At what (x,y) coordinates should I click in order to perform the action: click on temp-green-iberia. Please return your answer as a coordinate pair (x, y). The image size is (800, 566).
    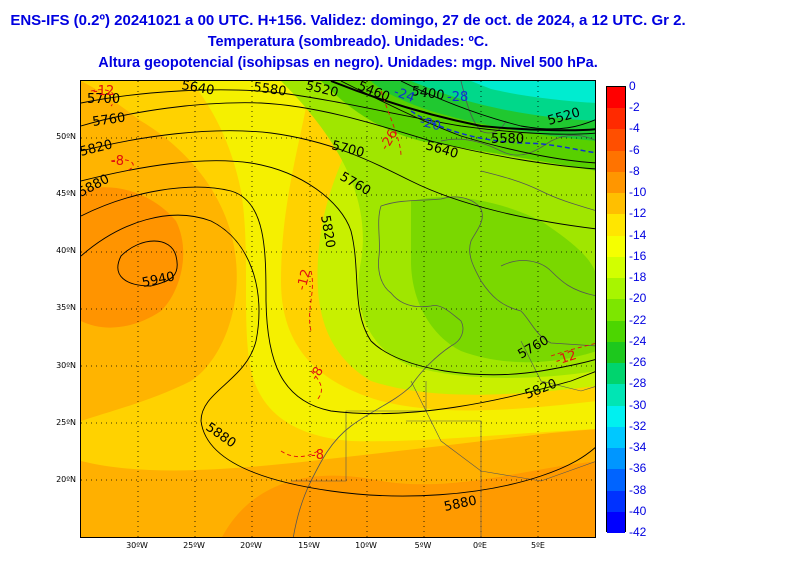
    Looking at the image, I should click on (503, 280).